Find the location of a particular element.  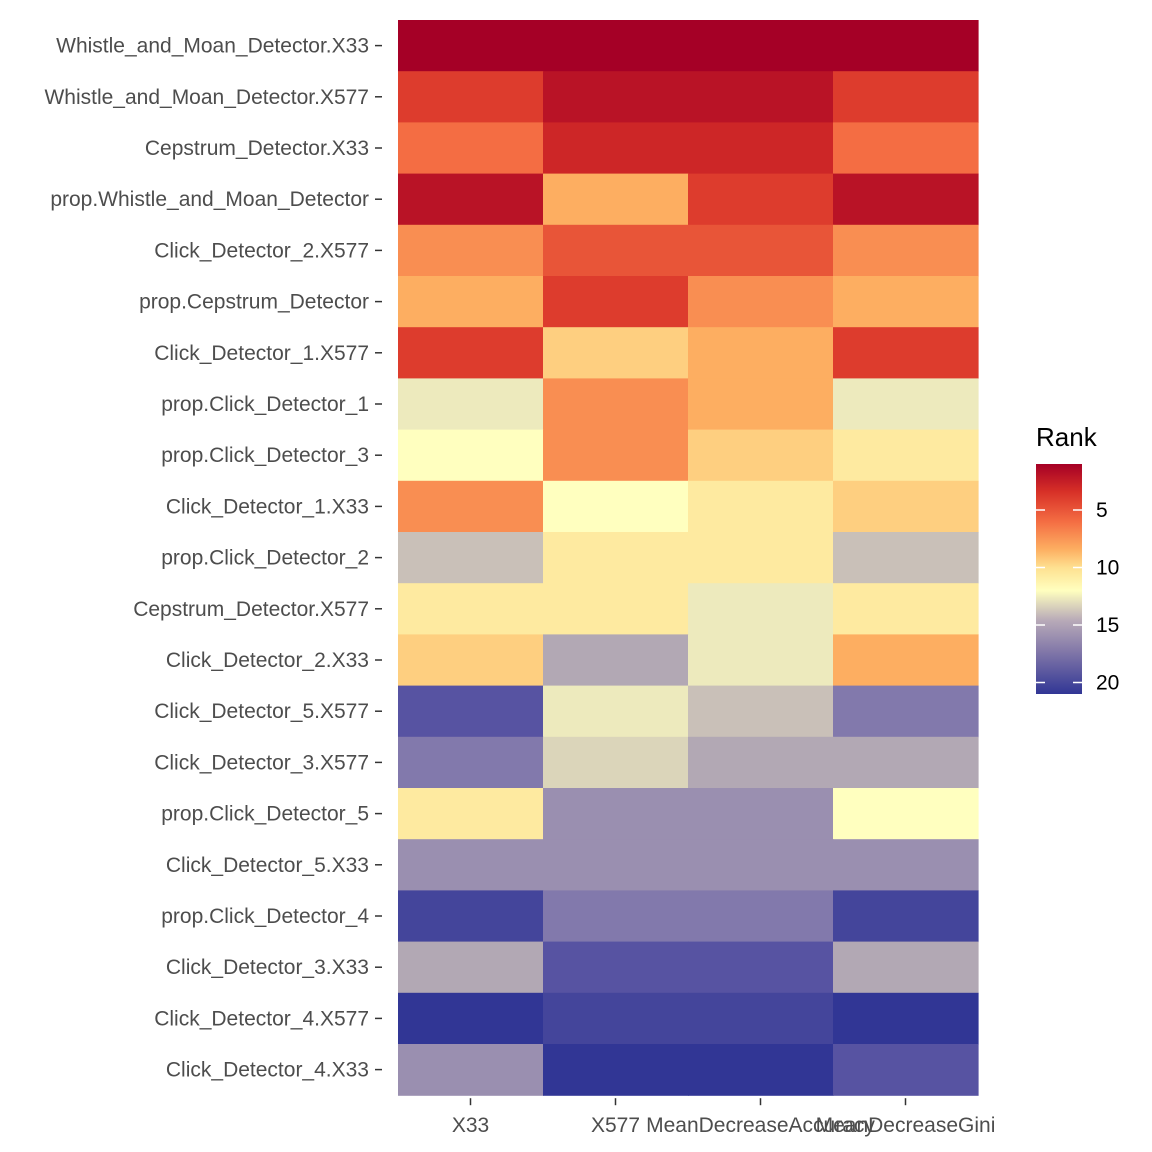

row-label: Click_Detector_3.X577 is located at coordinates (261, 762).